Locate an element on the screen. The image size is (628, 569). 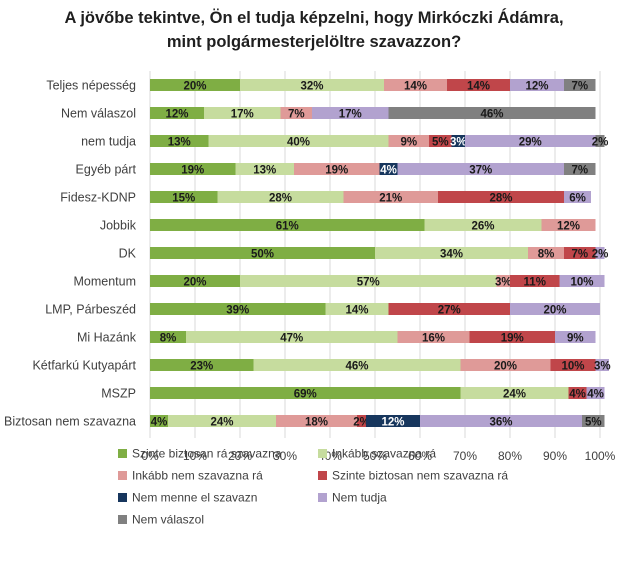
data-label: 12% is located at coordinates (568, 226).